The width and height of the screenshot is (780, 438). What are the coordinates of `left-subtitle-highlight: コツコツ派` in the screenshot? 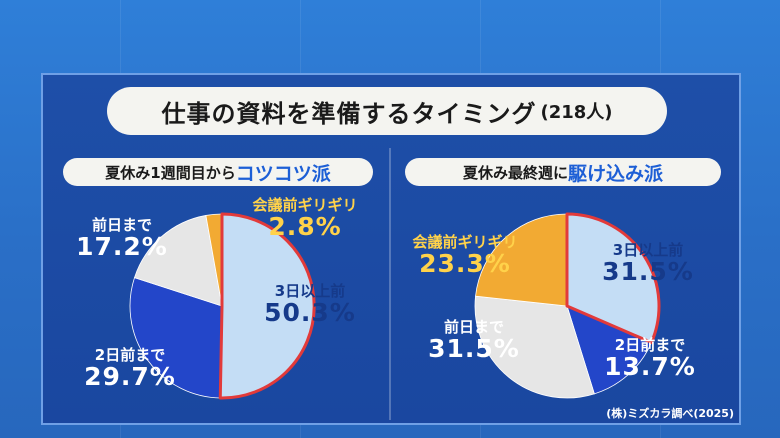 It's located at (283, 173).